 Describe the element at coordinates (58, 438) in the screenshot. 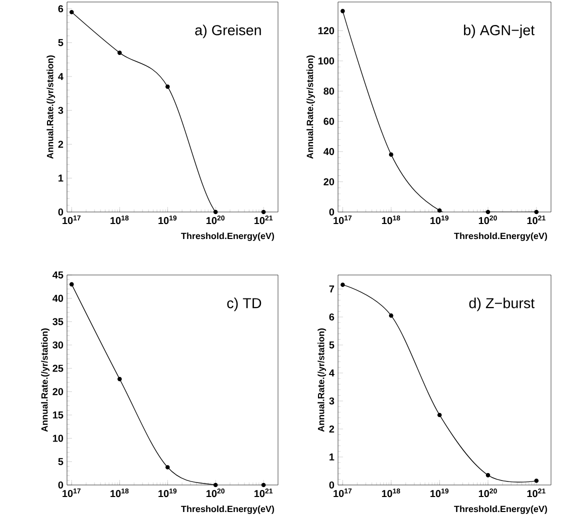

I see `y-tick-label: 10` at that location.